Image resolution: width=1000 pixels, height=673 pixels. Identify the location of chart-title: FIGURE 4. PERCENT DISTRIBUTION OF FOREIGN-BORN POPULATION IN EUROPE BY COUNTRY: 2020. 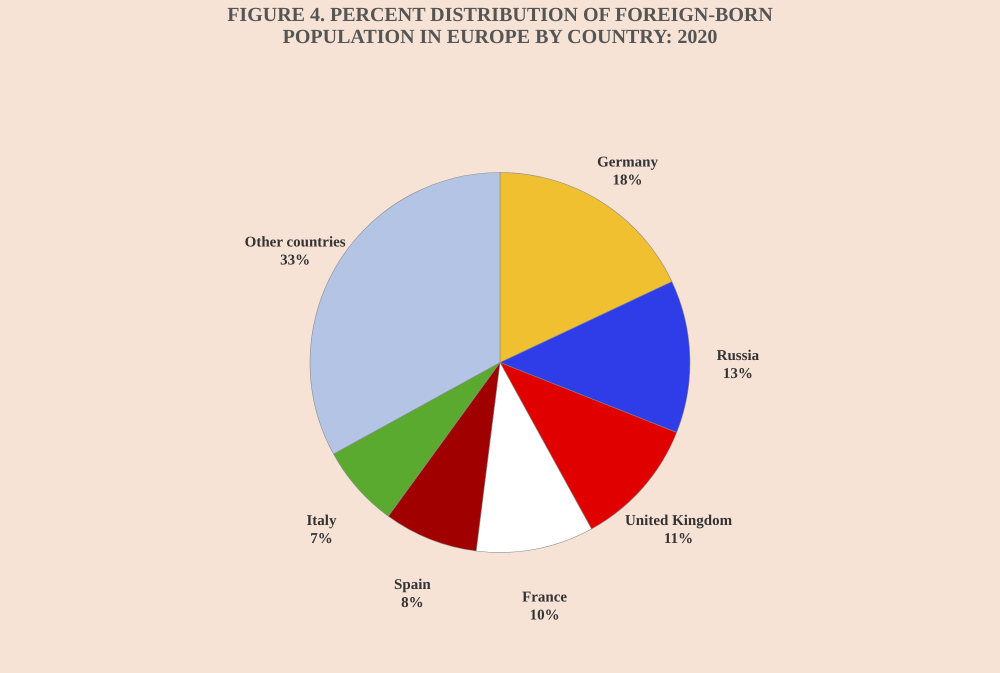
(500, 26).